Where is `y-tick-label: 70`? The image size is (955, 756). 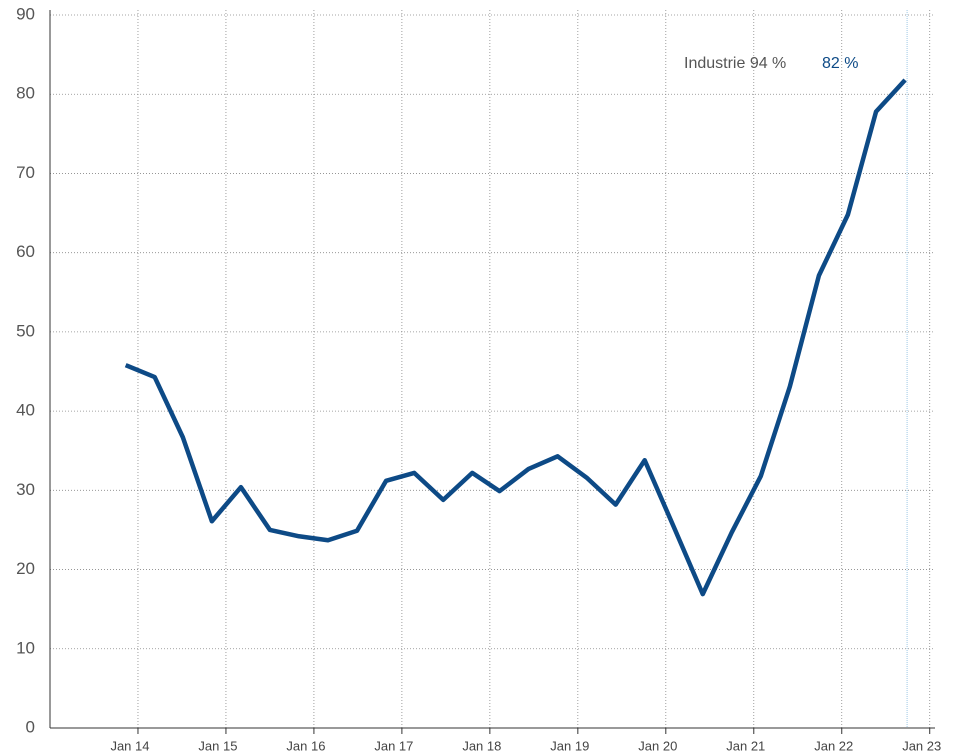
y-tick-label: 70 is located at coordinates (25, 172).